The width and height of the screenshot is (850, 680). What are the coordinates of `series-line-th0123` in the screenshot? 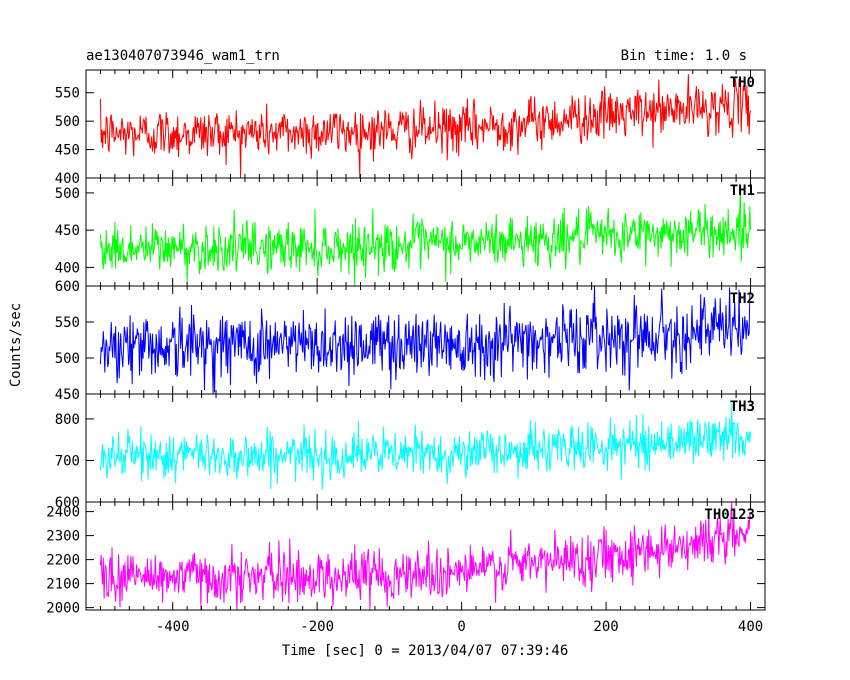 It's located at (425, 556).